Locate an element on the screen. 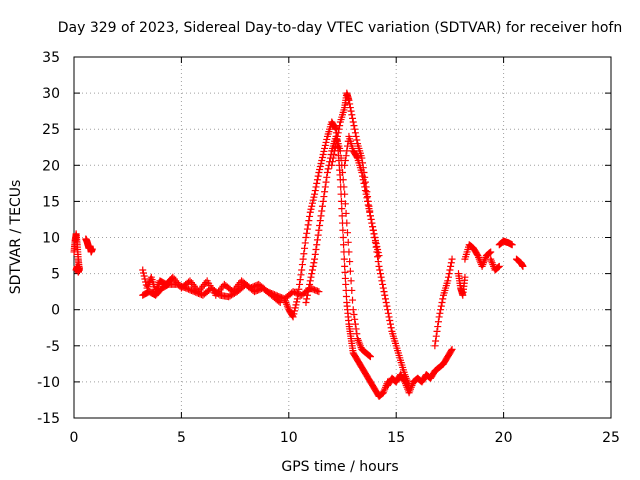 The width and height of the screenshot is (640, 480). y-tick-label: 0 is located at coordinates (55, 311).